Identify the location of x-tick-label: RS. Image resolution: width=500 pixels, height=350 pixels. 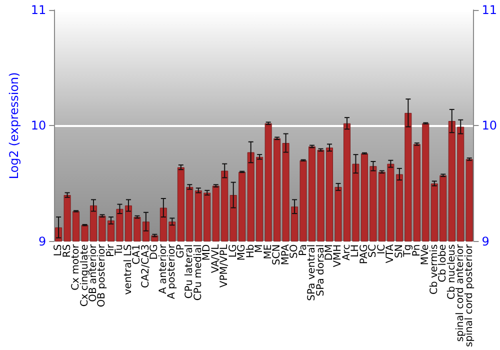
(67, 251).